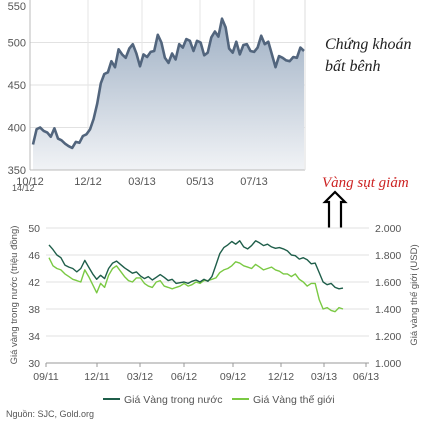 The width and height of the screenshot is (429, 440). What do you see at coordinates (173, 400) in the screenshot?
I see `chart2-legend-label-domestic: Giá Vàng trong nước` at bounding box center [173, 400].